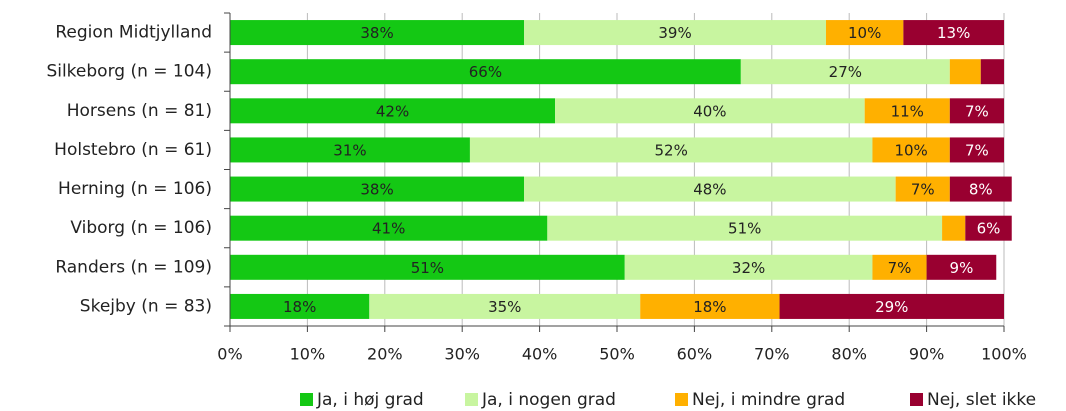 The height and width of the screenshot is (411, 1066). I want to click on data-label: 9%, so click(962, 268).